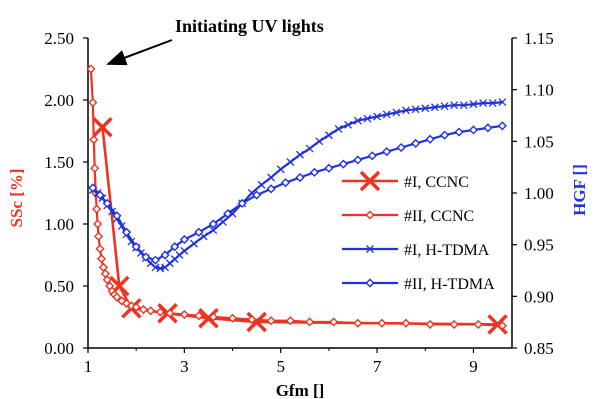 This screenshot has height=399, width=594. What do you see at coordinates (59, 286) in the screenshot?
I see `y-left-tick-label: 0.50` at bounding box center [59, 286].